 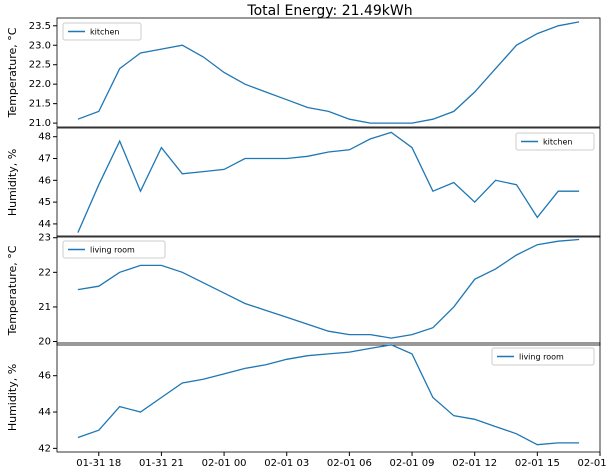 I want to click on y-tick-label: 23, so click(x=44, y=238).